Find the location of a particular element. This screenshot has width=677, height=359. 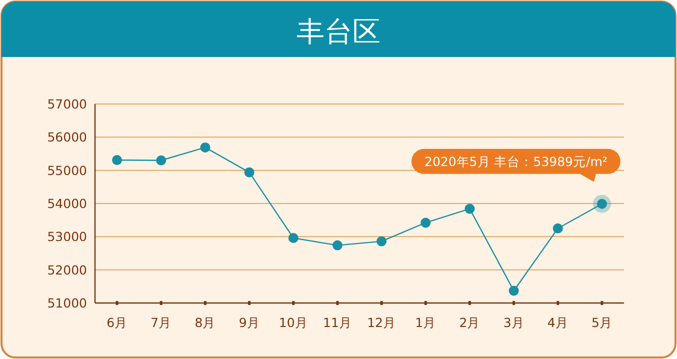

y-tick-label: 52000 is located at coordinates (67, 270).